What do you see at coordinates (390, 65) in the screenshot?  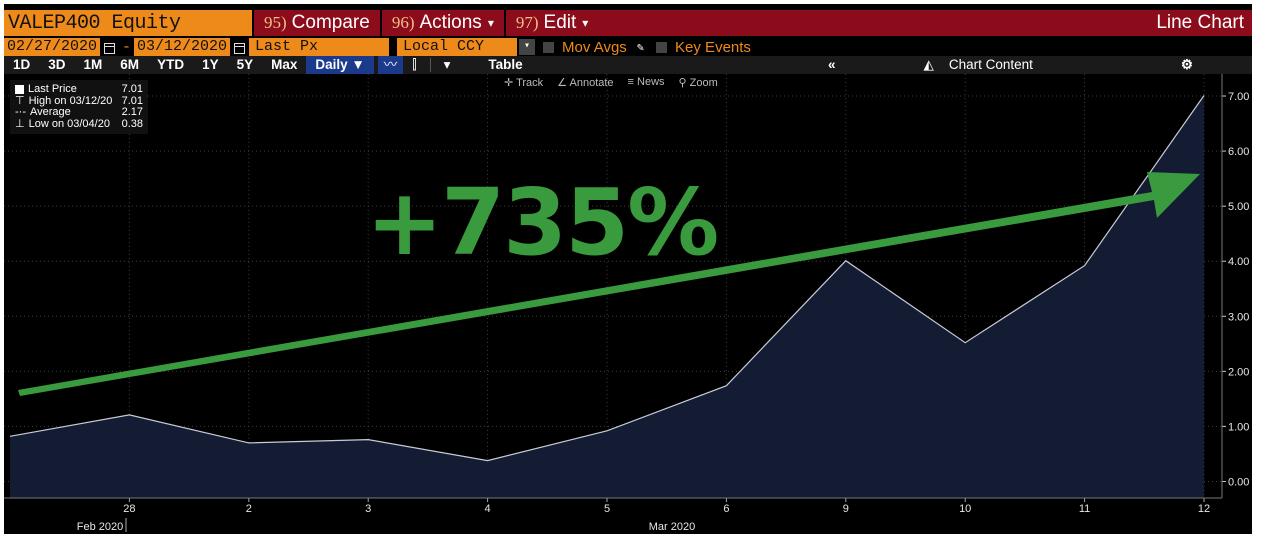 I see `line-style-icon: 〰` at bounding box center [390, 65].